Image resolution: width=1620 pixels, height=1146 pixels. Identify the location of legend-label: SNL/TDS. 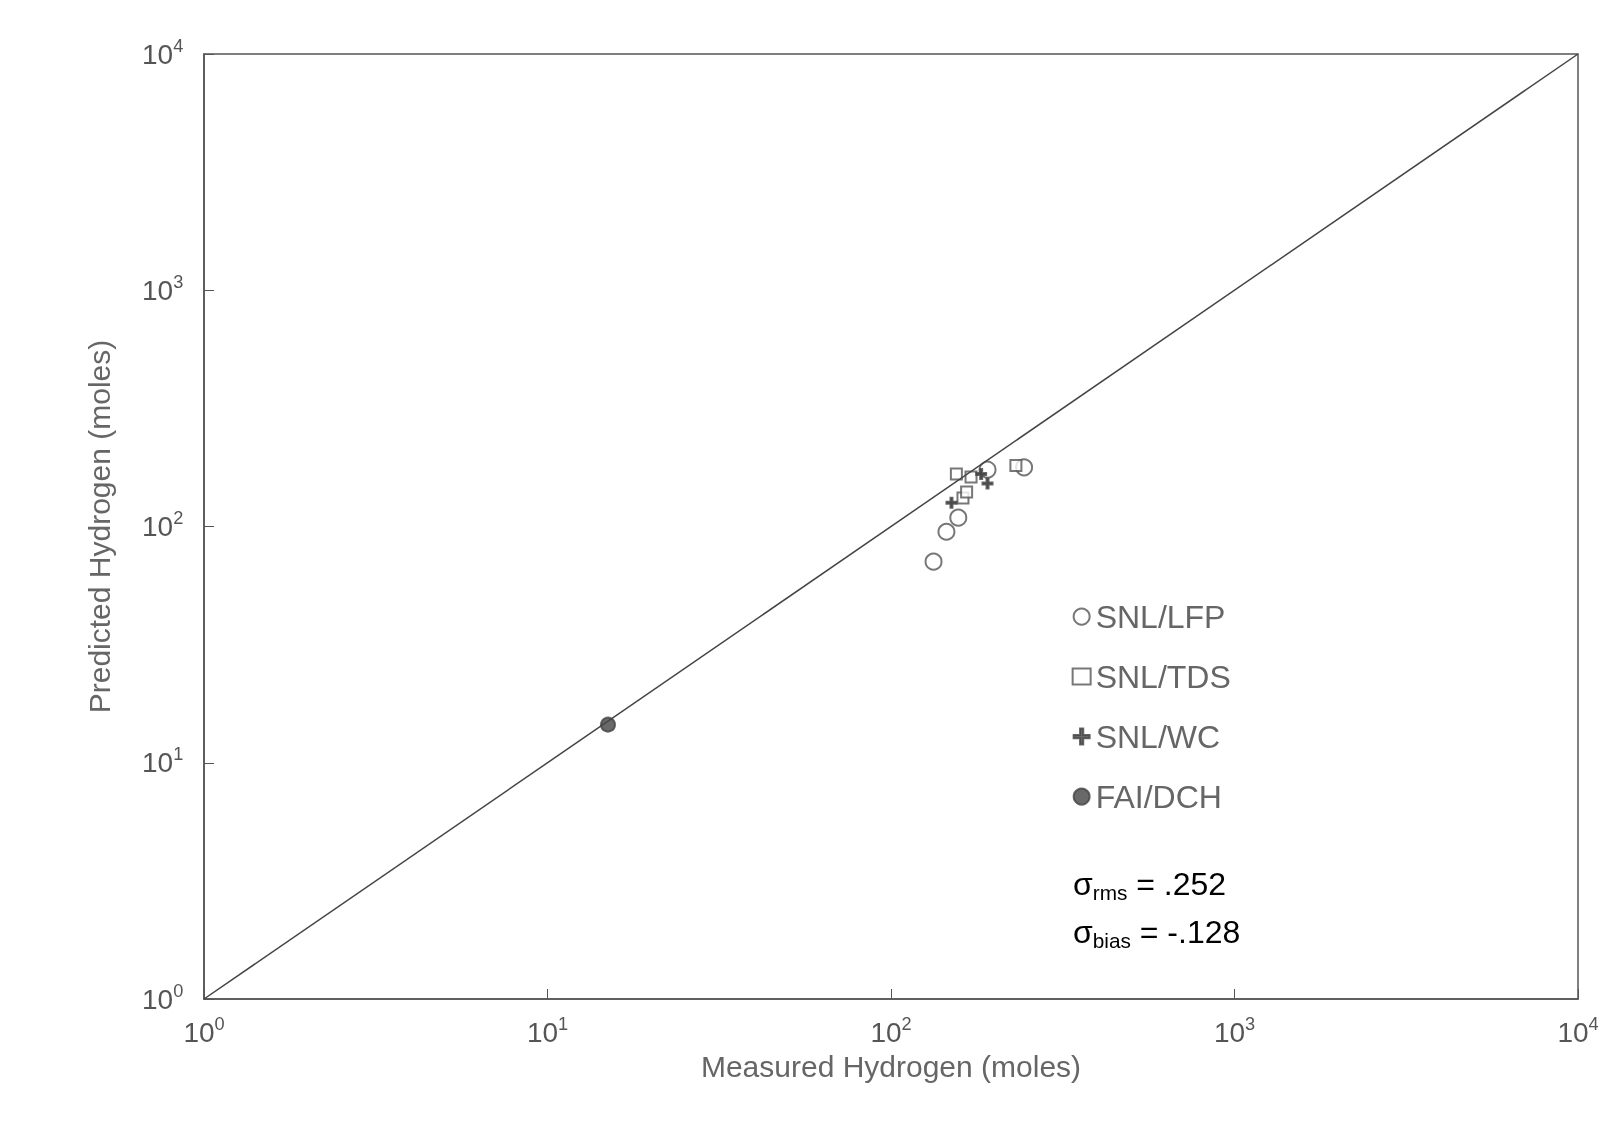
(1163, 676).